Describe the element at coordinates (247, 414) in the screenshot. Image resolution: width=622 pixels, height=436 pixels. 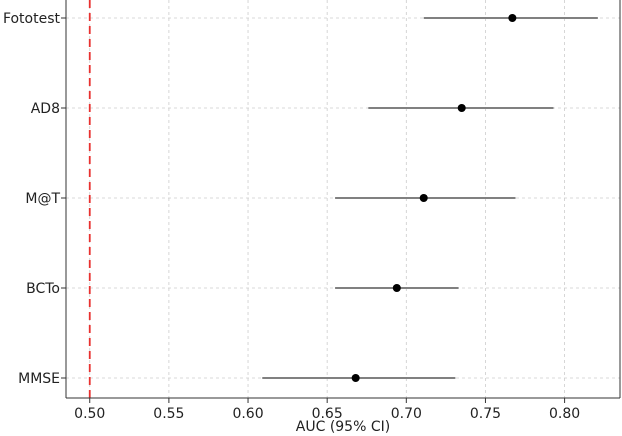
I see `x-tick-label: 0.60` at that location.